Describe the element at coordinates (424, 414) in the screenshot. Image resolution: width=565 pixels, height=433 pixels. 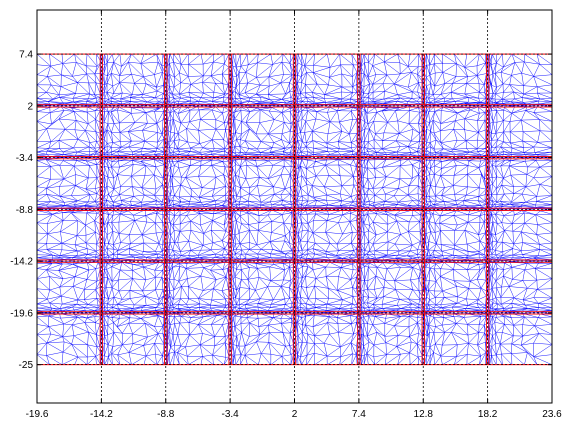
I see `x-tick-label: 12.8` at that location.